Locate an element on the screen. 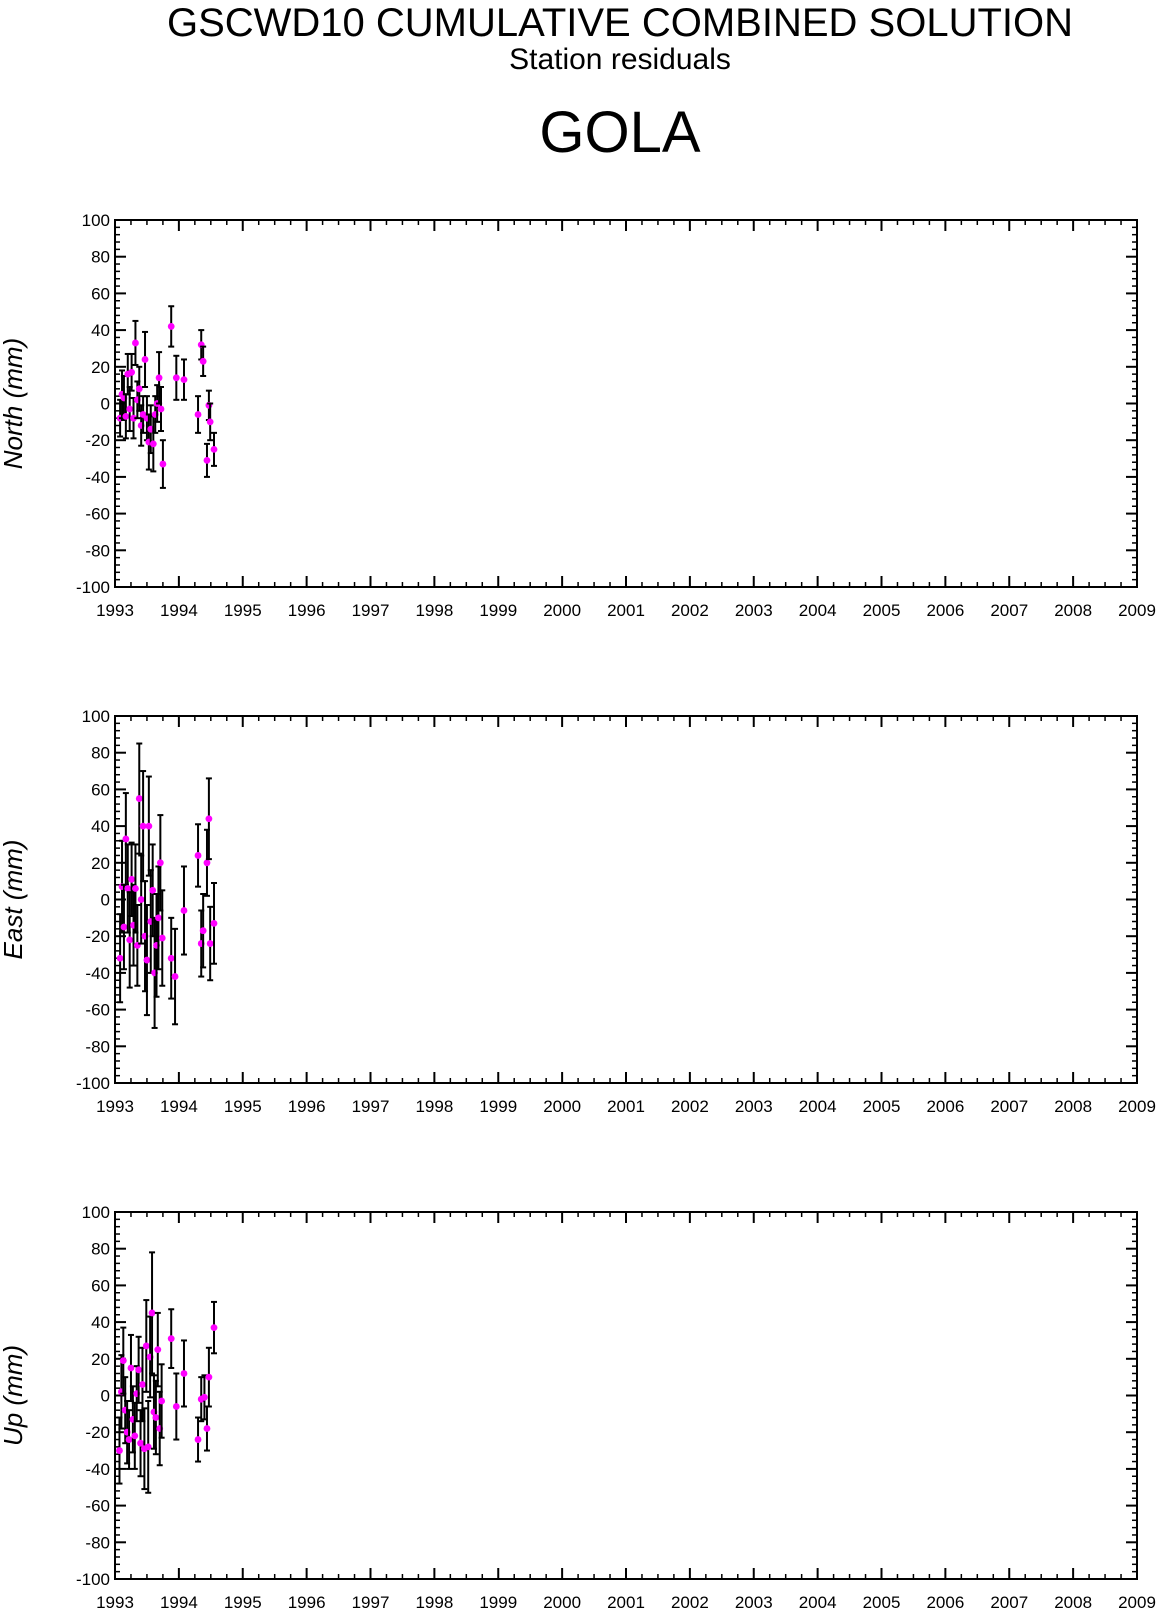 Image resolution: width=1160 pixels, height=1621 pixels. y-tick-label: -20 is located at coordinates (97, 1432).